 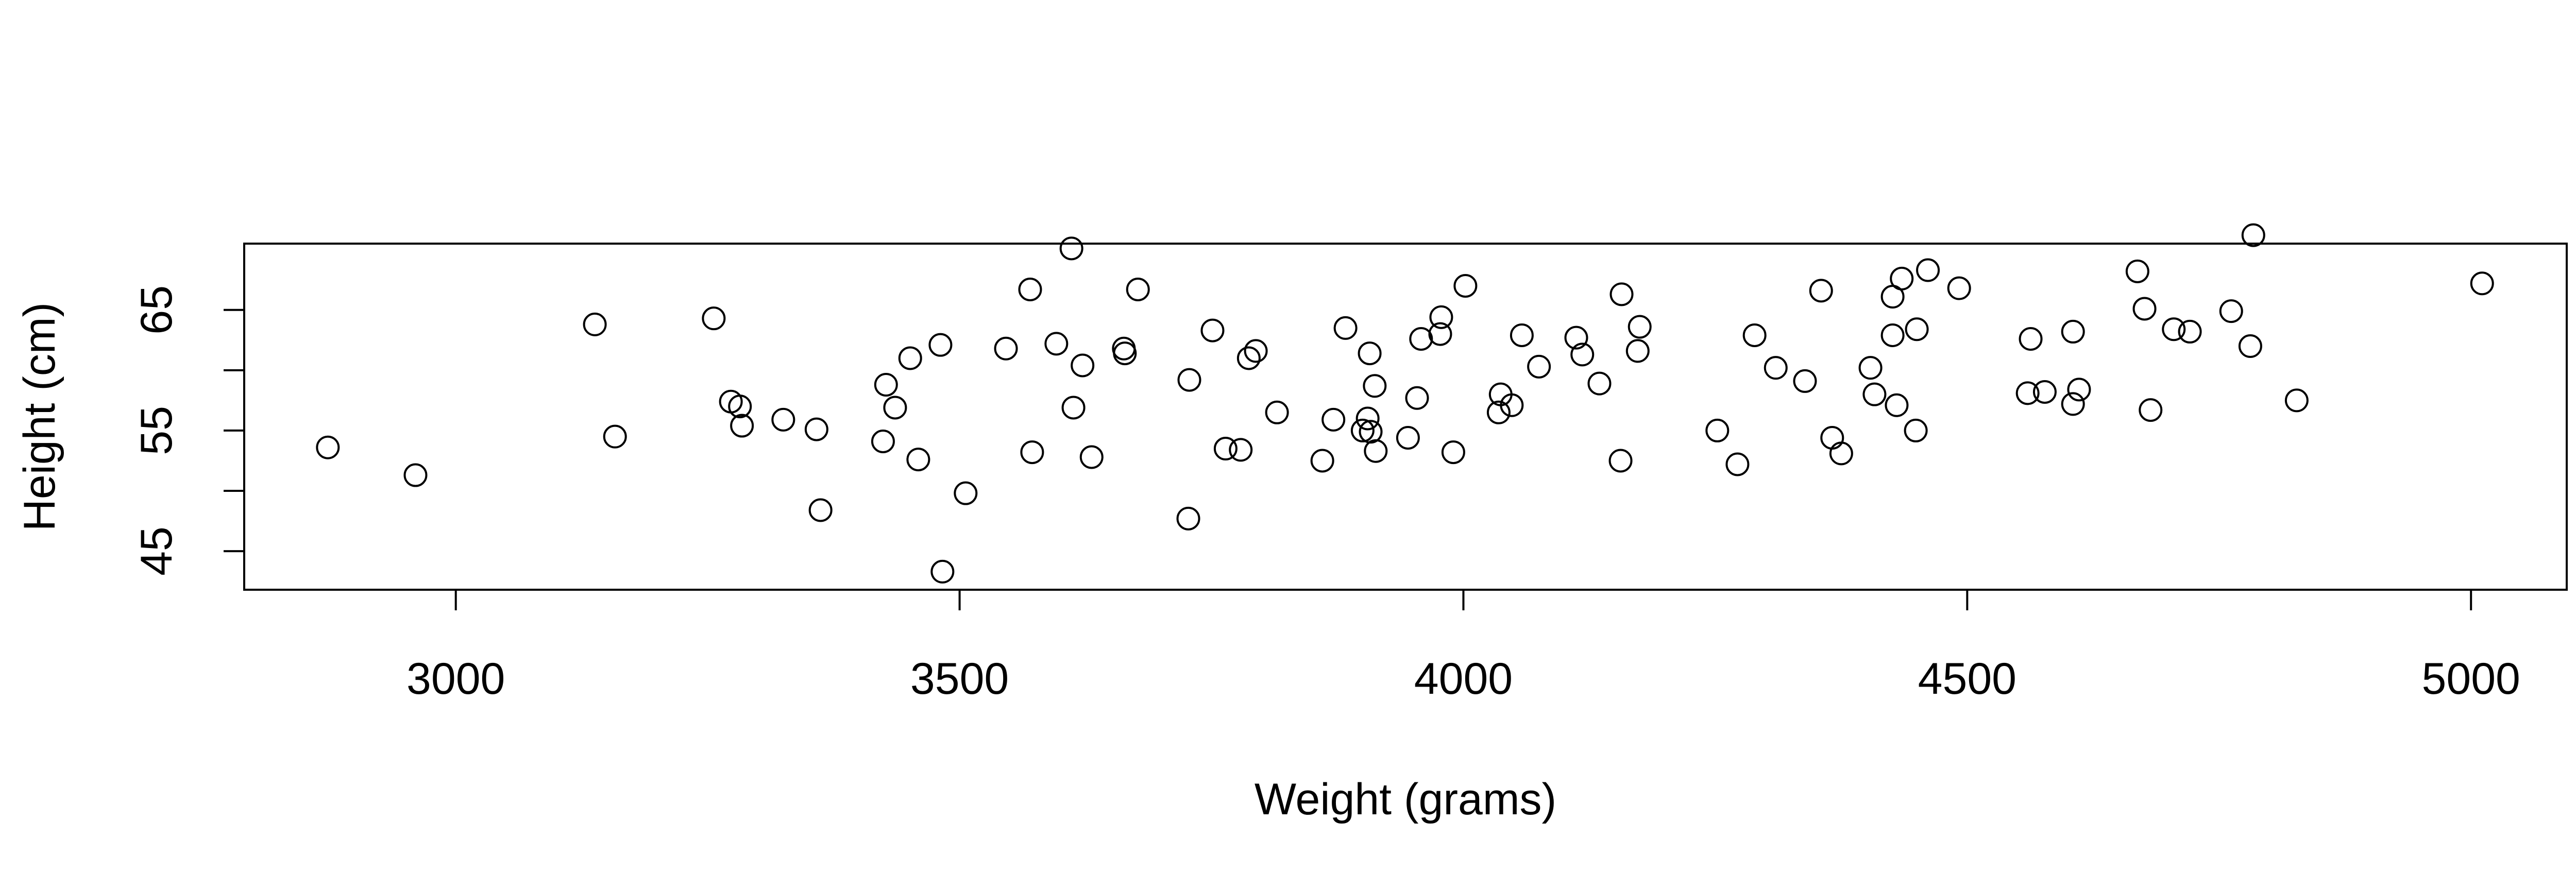 I want to click on x-tick-label: 4500, so click(x=1967, y=679).